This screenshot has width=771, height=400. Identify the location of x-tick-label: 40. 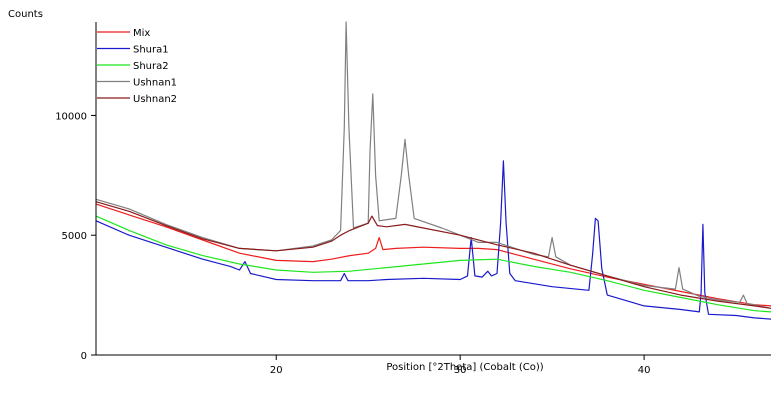
(644, 370).